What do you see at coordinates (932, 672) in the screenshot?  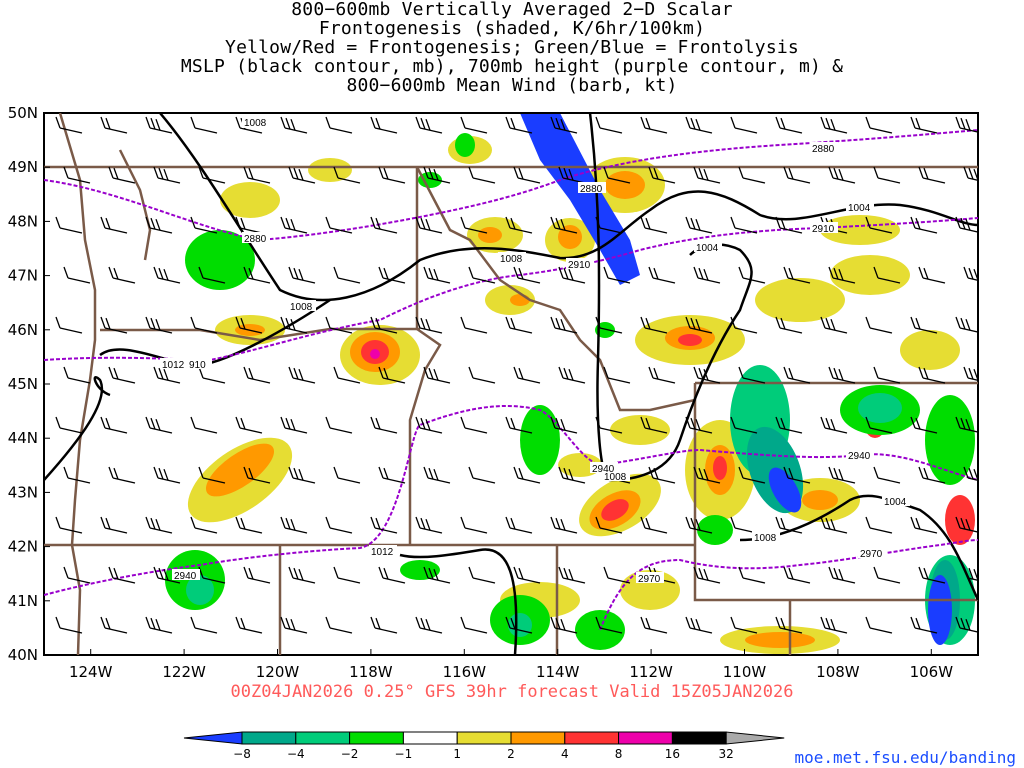 I see `longitude-tick-label: 106W` at bounding box center [932, 672].